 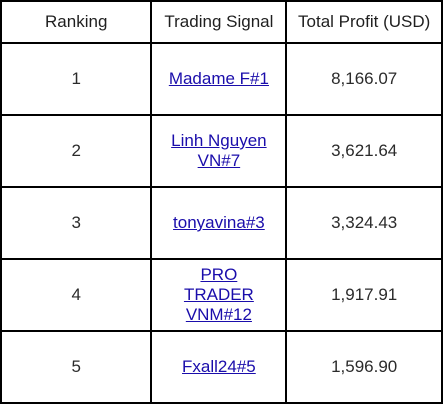 I want to click on rank-cell: 3, so click(x=76, y=223).